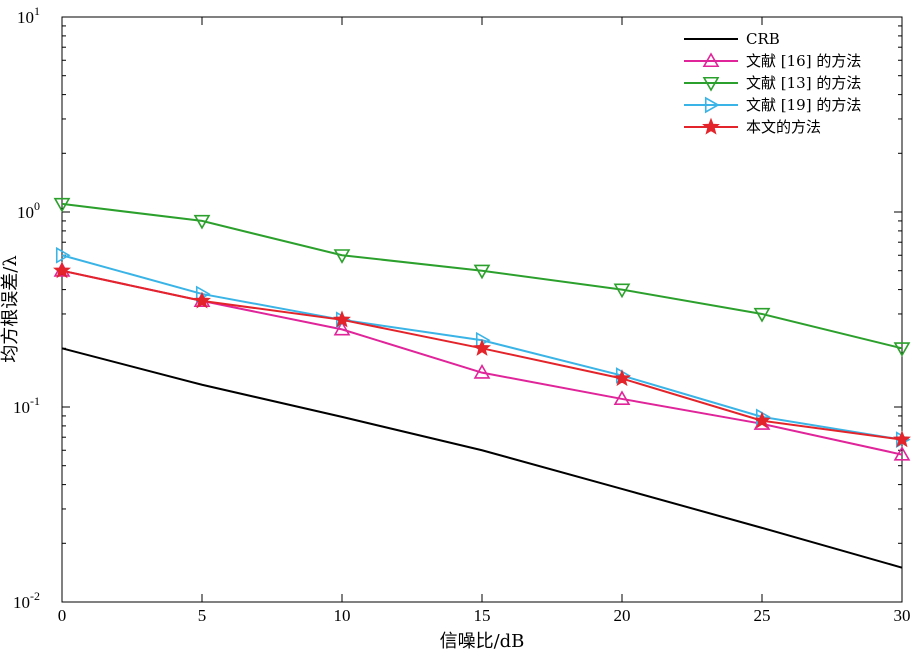  What do you see at coordinates (28, 210) in the screenshot?
I see `y-tick-label: 10⁰` at bounding box center [28, 210].